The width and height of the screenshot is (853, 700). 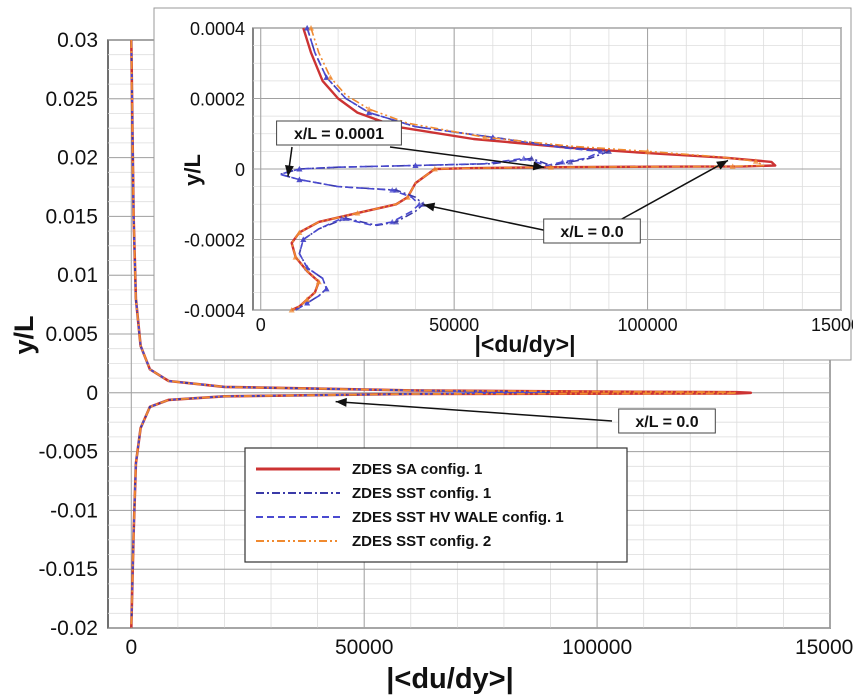 What do you see at coordinates (467, 157) in the screenshot?
I see `inset-annotation-1-arrow` at bounding box center [467, 157].